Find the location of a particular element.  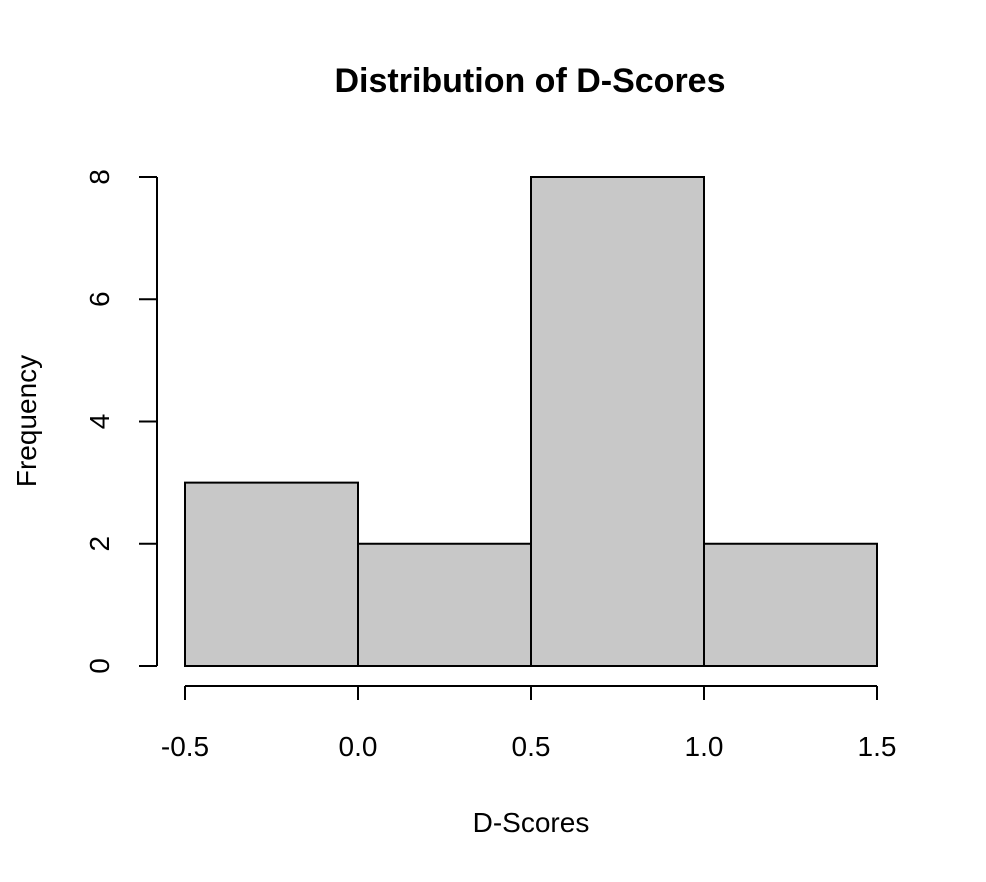

x-tick-label: 1.5 is located at coordinates (877, 746).